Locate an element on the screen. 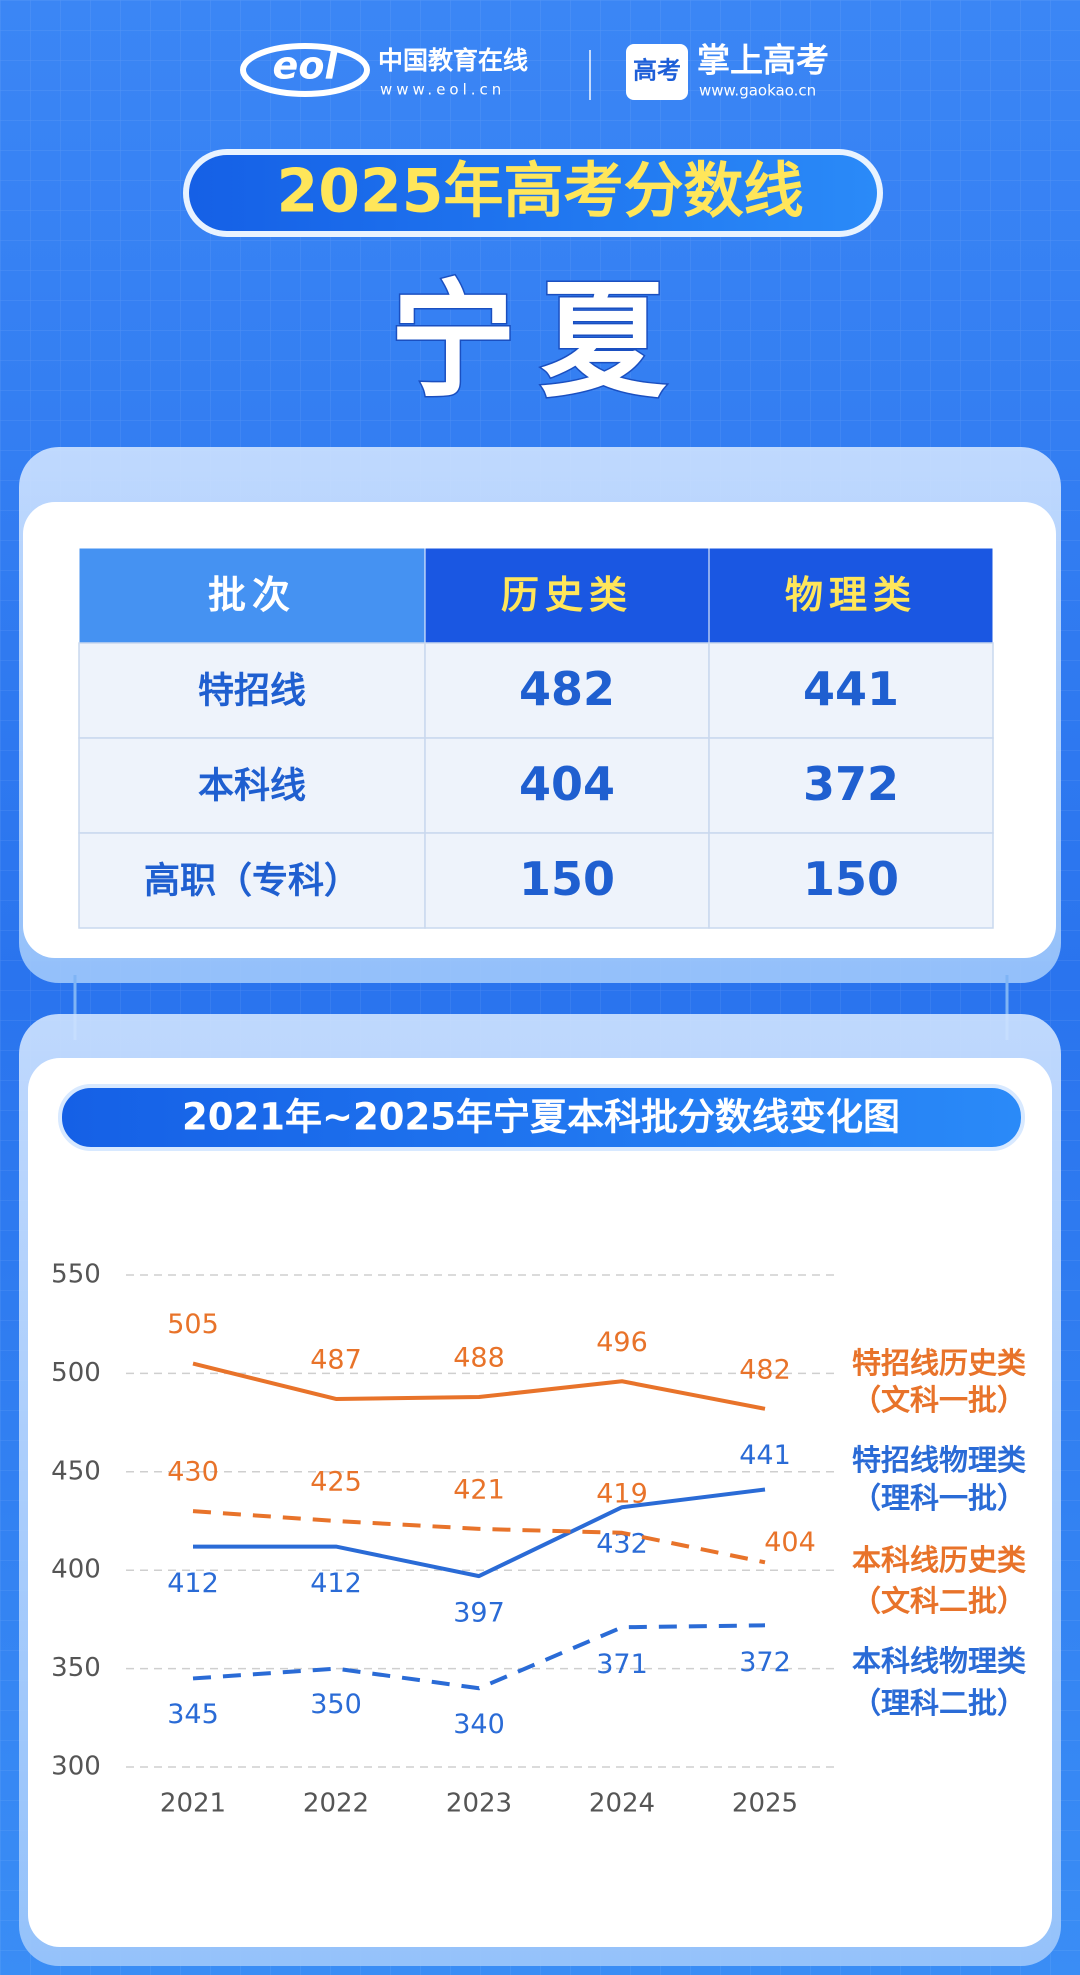 This screenshot has width=1080, height=1975. legend-label: 特招线历史类 is located at coordinates (939, 1363).